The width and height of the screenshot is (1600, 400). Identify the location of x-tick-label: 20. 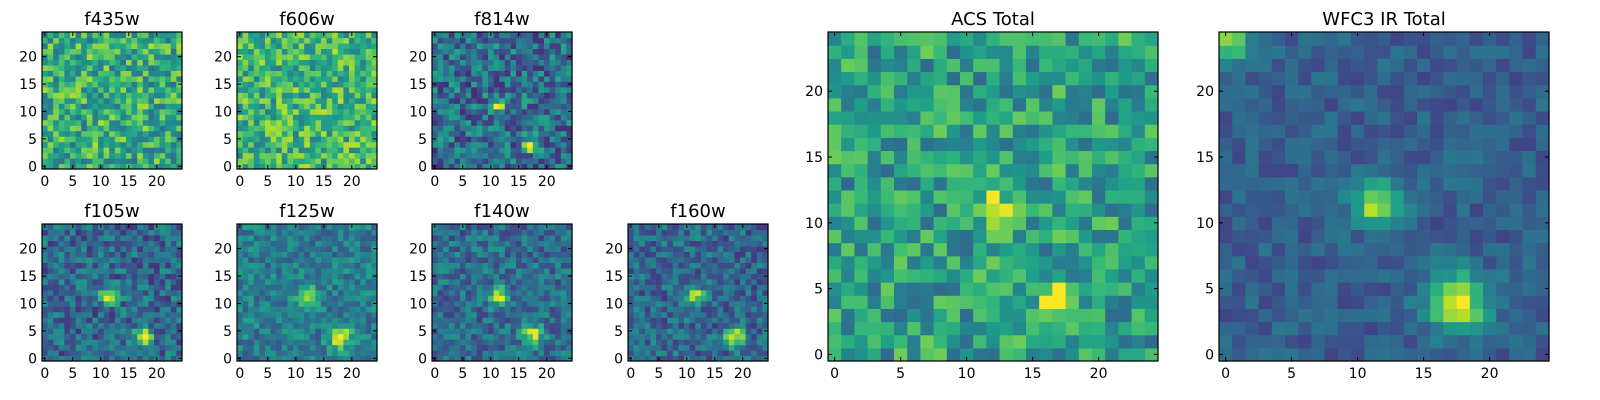
(157, 182).